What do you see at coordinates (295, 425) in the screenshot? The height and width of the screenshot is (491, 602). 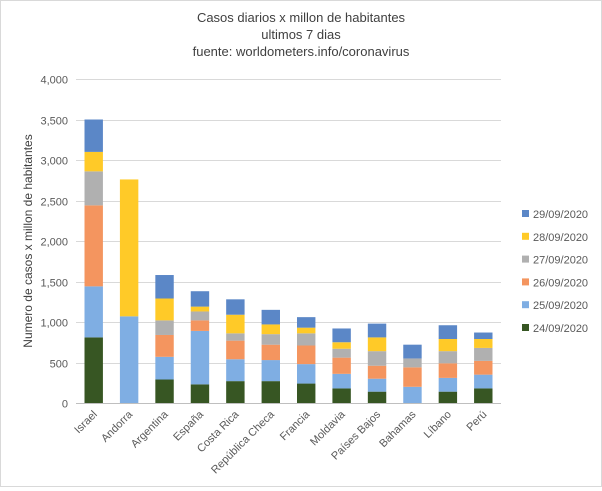 I see `x-tick-label: Francia` at bounding box center [295, 425].